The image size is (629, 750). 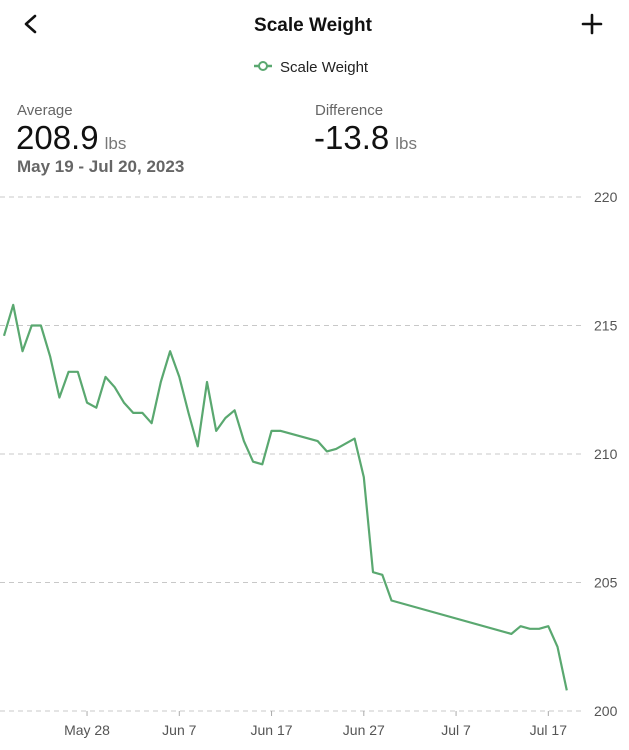 I want to click on average-label: Average, so click(x=45, y=110).